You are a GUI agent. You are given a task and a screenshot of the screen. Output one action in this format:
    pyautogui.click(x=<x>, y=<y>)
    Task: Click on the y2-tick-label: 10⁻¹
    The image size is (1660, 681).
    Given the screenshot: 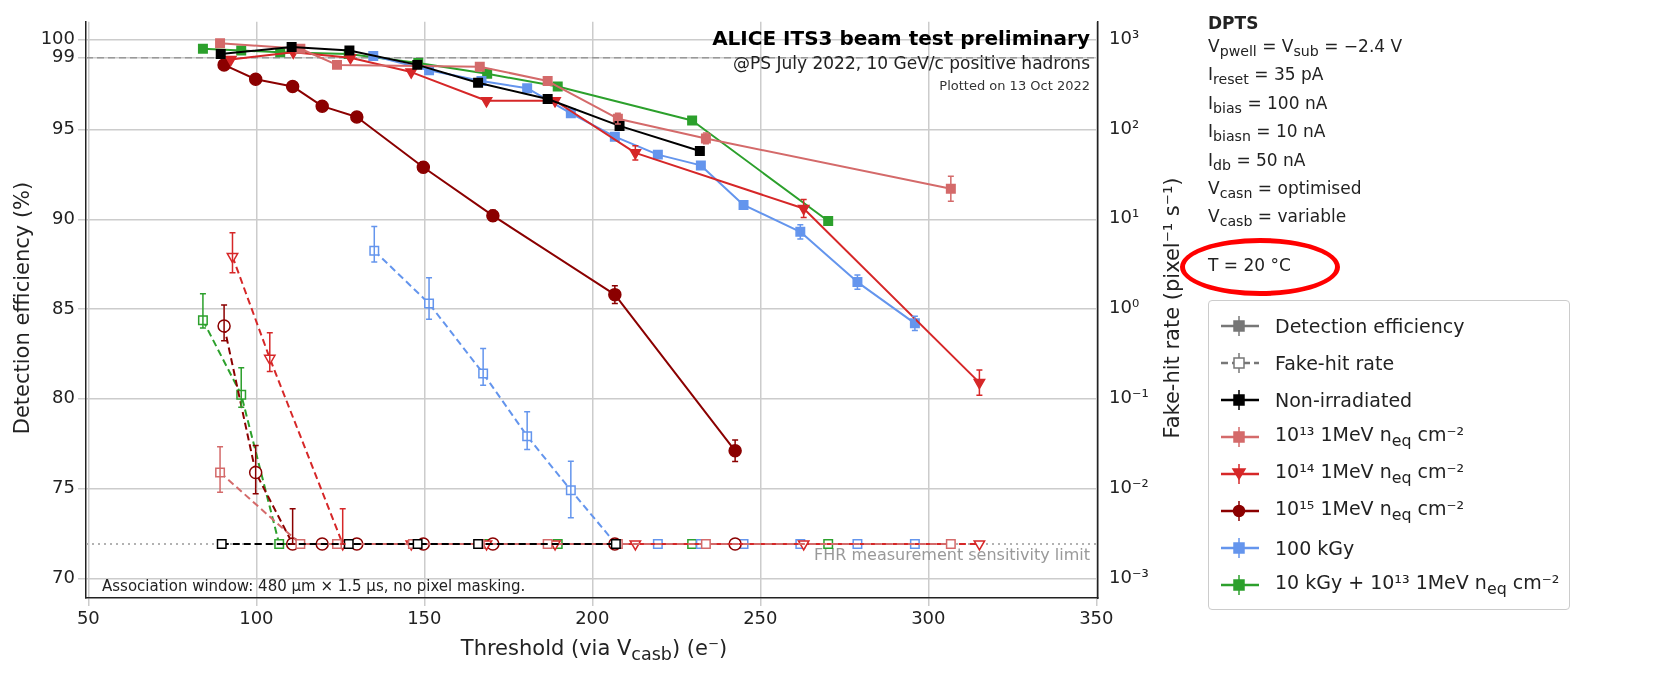 What is the action you would take?
    pyautogui.click(x=1129, y=397)
    